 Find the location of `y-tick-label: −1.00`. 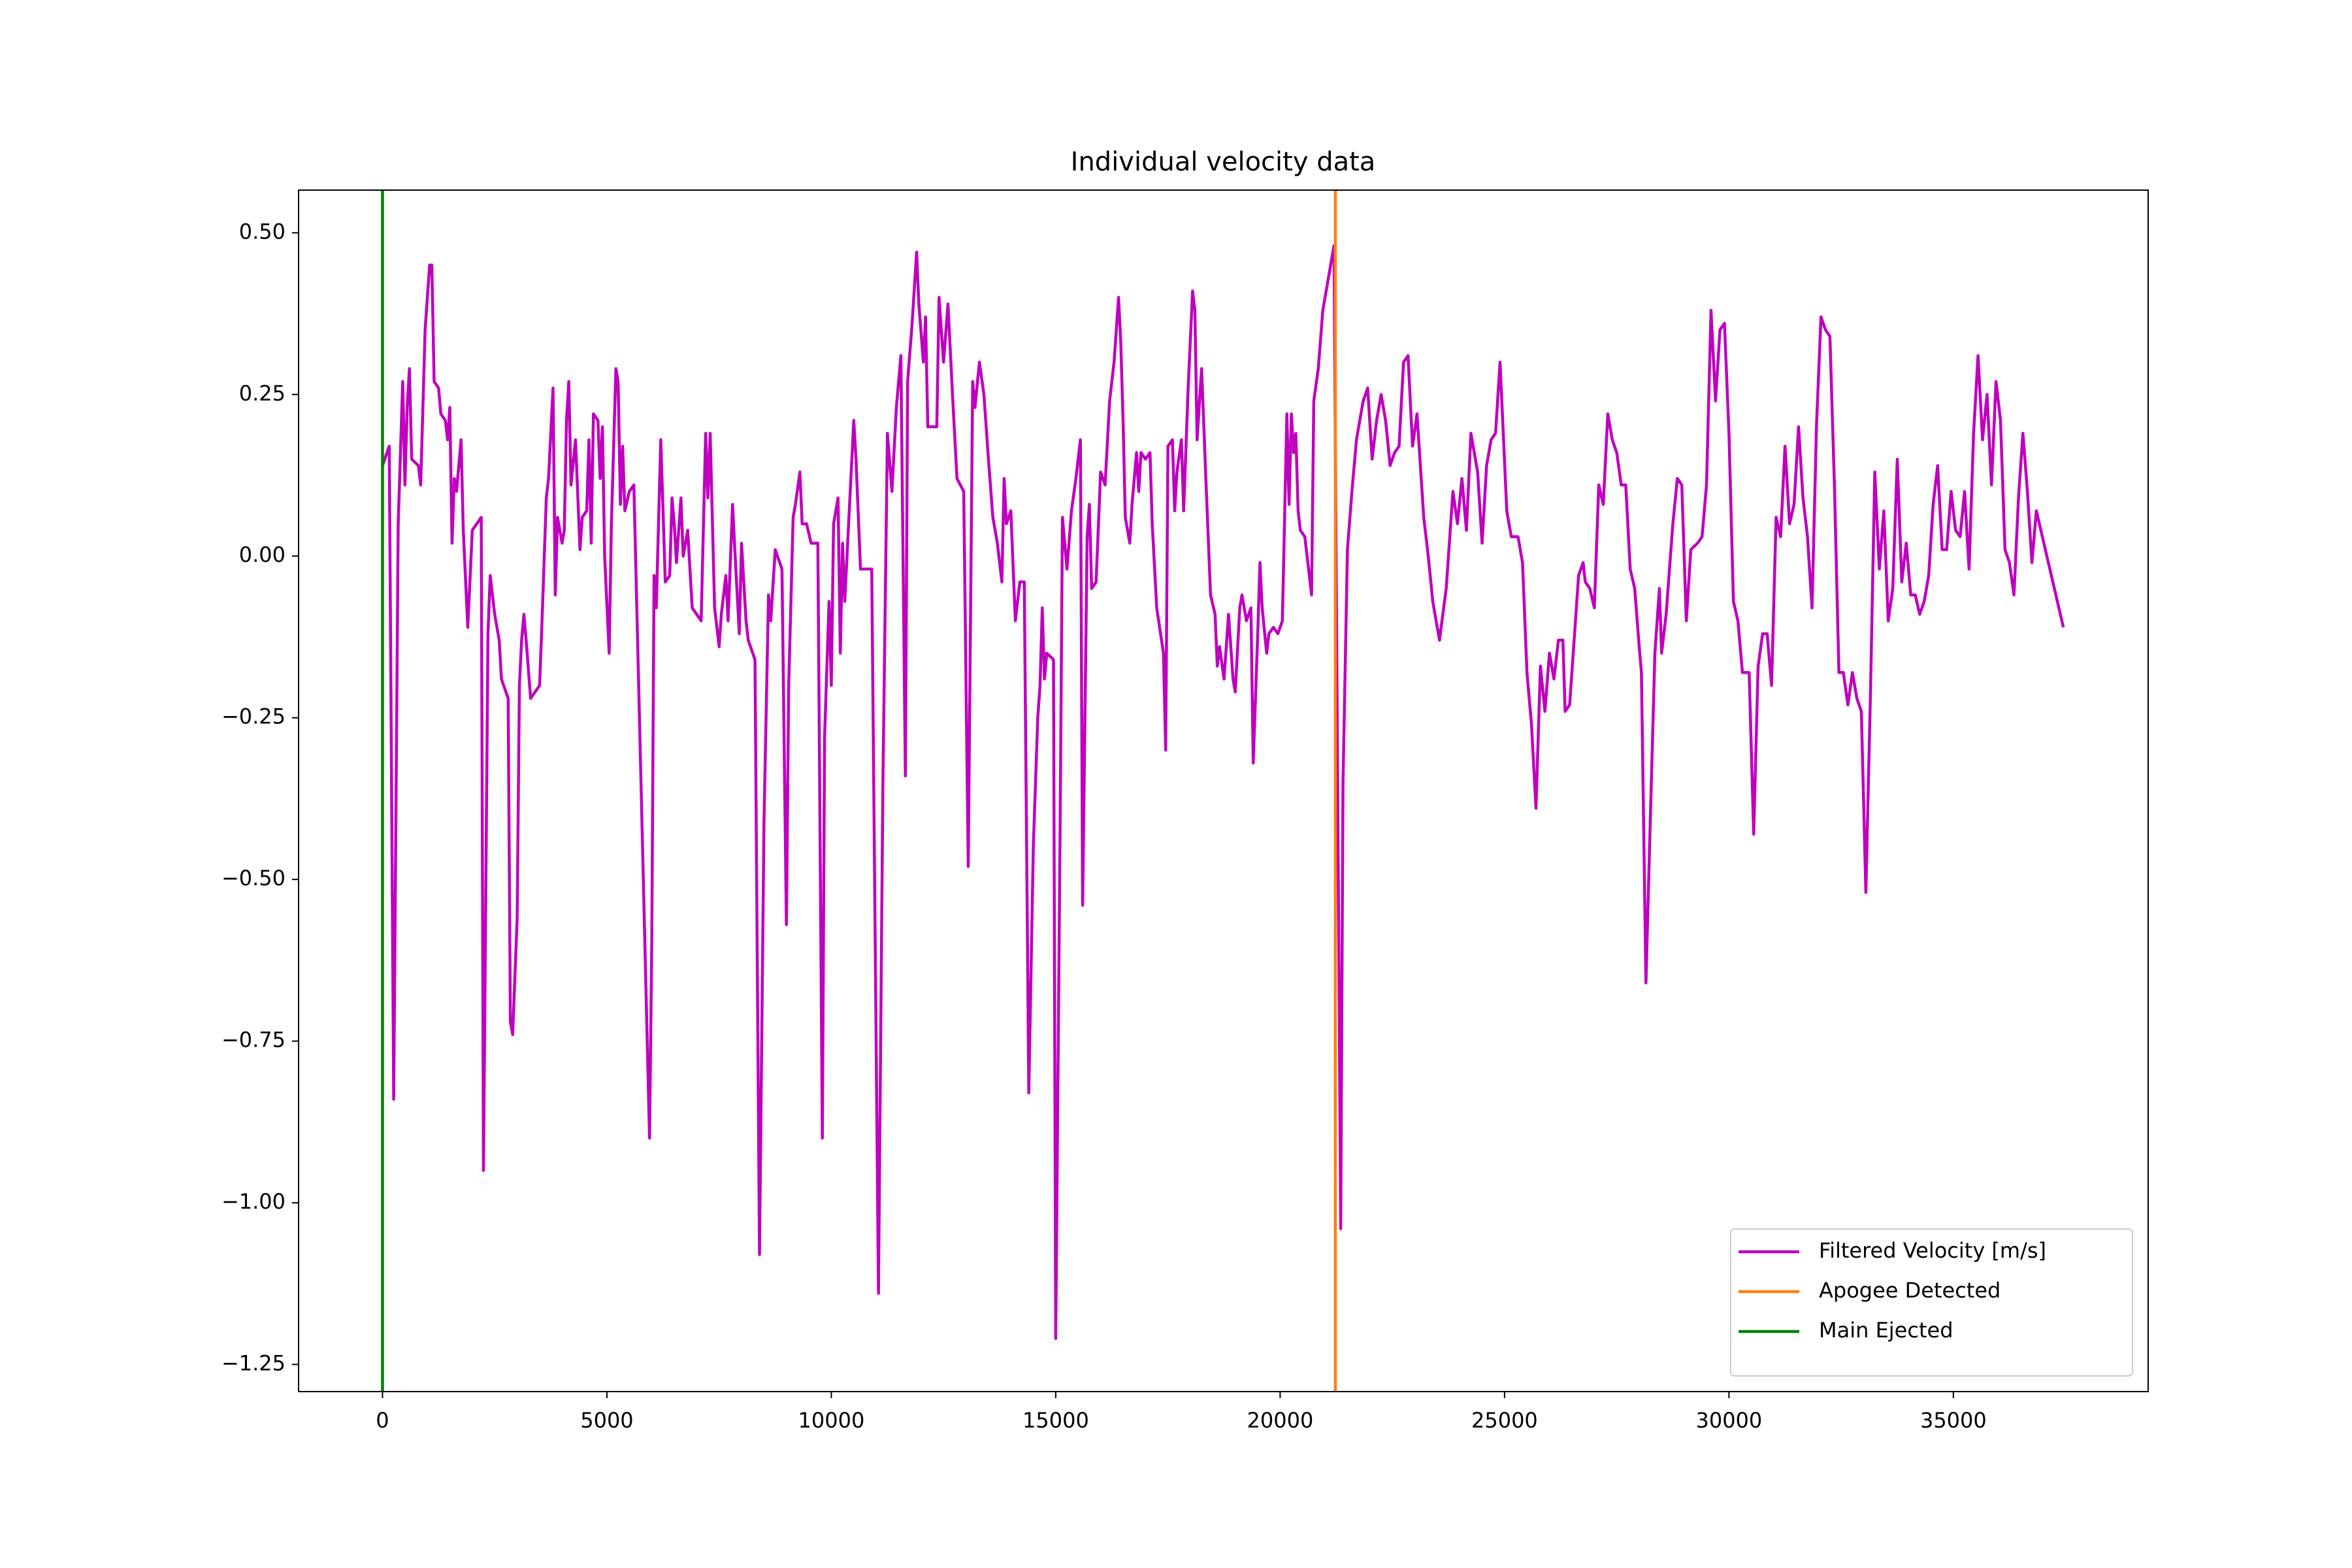

y-tick-label: −1.00 is located at coordinates (253, 1201).